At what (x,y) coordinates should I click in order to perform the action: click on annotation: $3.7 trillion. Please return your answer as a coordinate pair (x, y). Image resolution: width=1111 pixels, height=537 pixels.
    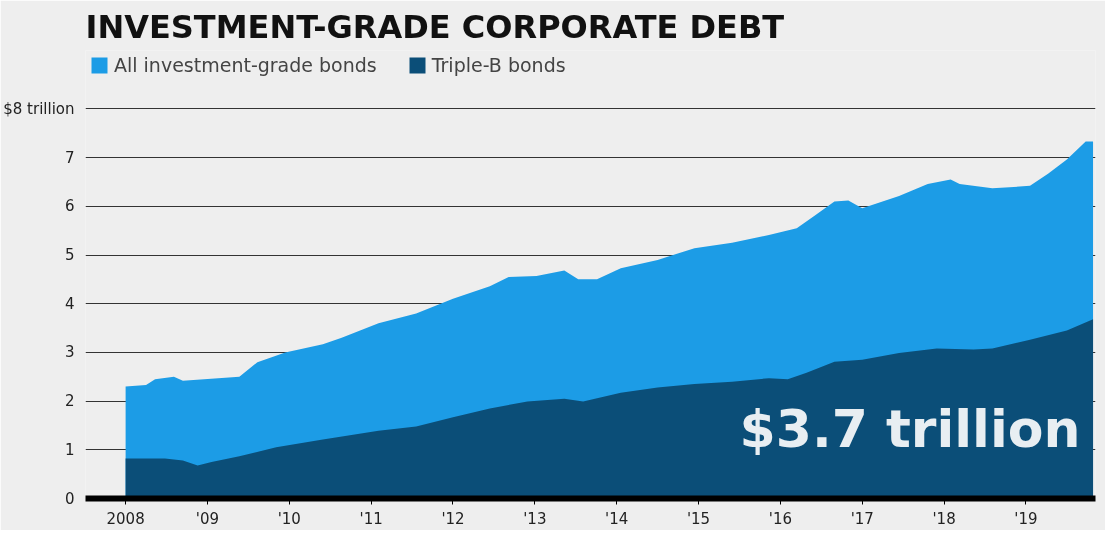
    Looking at the image, I should click on (910, 428).